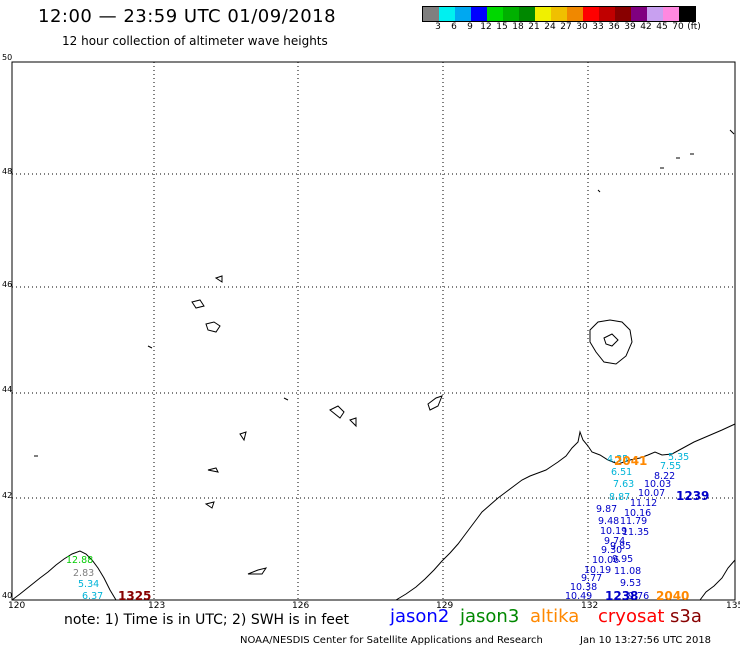 This screenshot has width=740, height=650. Describe the element at coordinates (7, 57) in the screenshot. I see `latitude-label: 50` at that location.